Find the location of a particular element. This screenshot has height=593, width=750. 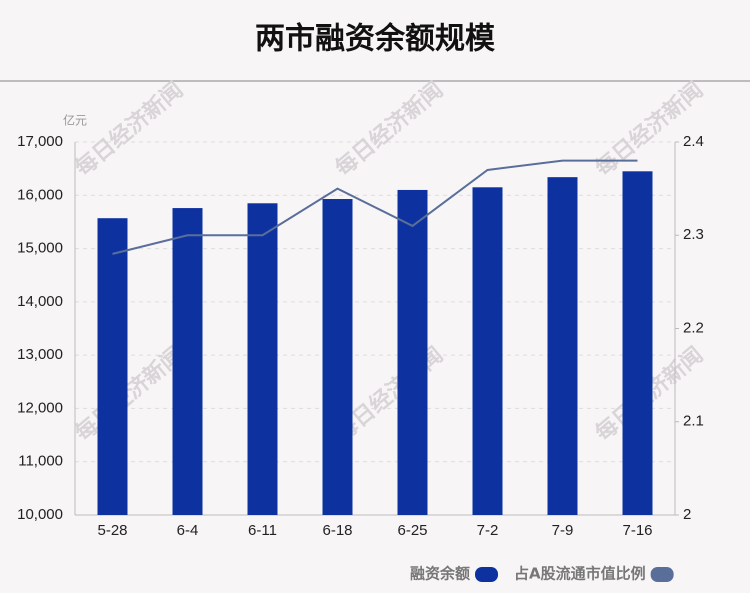

x-tick-label: 5-28 is located at coordinates (112, 530).